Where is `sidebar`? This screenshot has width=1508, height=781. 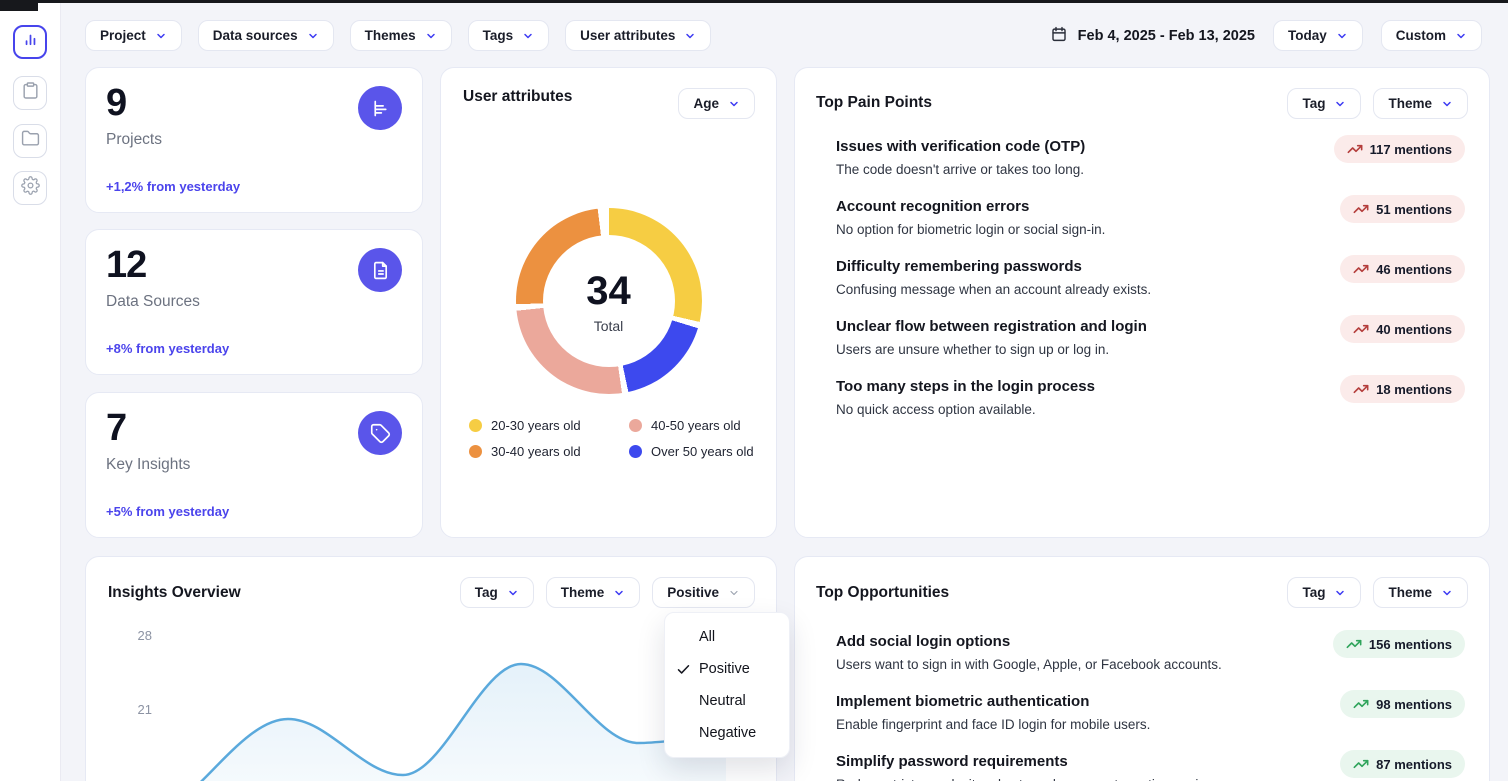 sidebar is located at coordinates (30, 390).